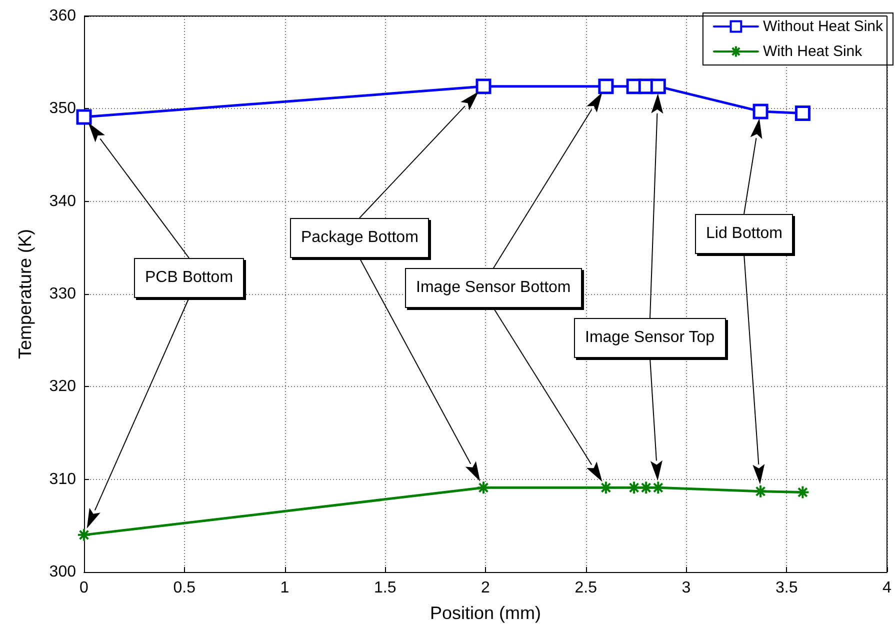 Image resolution: width=895 pixels, height=630 pixels. What do you see at coordinates (385, 588) in the screenshot?
I see `x-tick-label: 1.5` at bounding box center [385, 588].